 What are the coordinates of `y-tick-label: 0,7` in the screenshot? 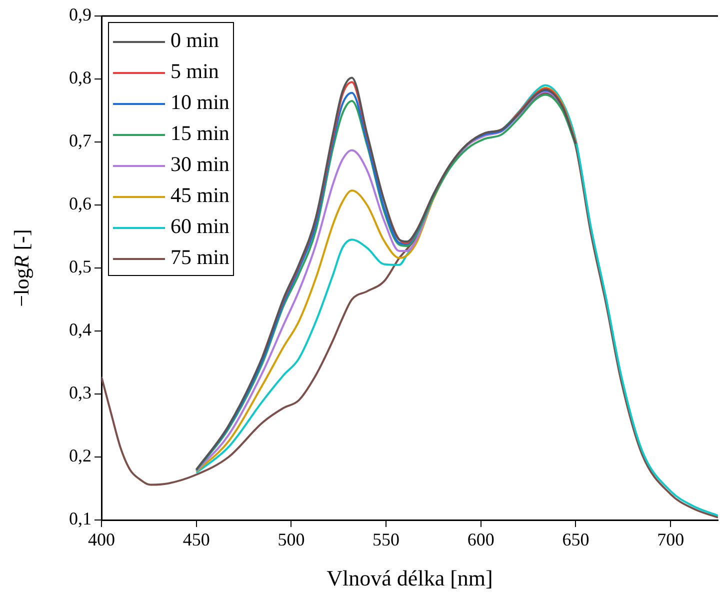 It's located at (80, 140).